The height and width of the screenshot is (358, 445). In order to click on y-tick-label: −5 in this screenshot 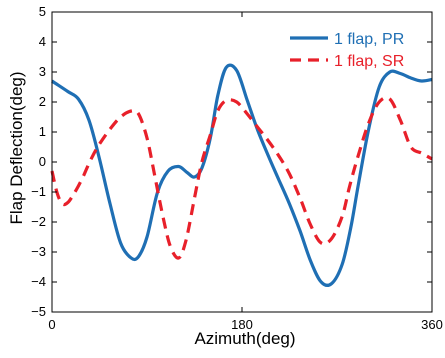, I will do `click(38, 311)`.